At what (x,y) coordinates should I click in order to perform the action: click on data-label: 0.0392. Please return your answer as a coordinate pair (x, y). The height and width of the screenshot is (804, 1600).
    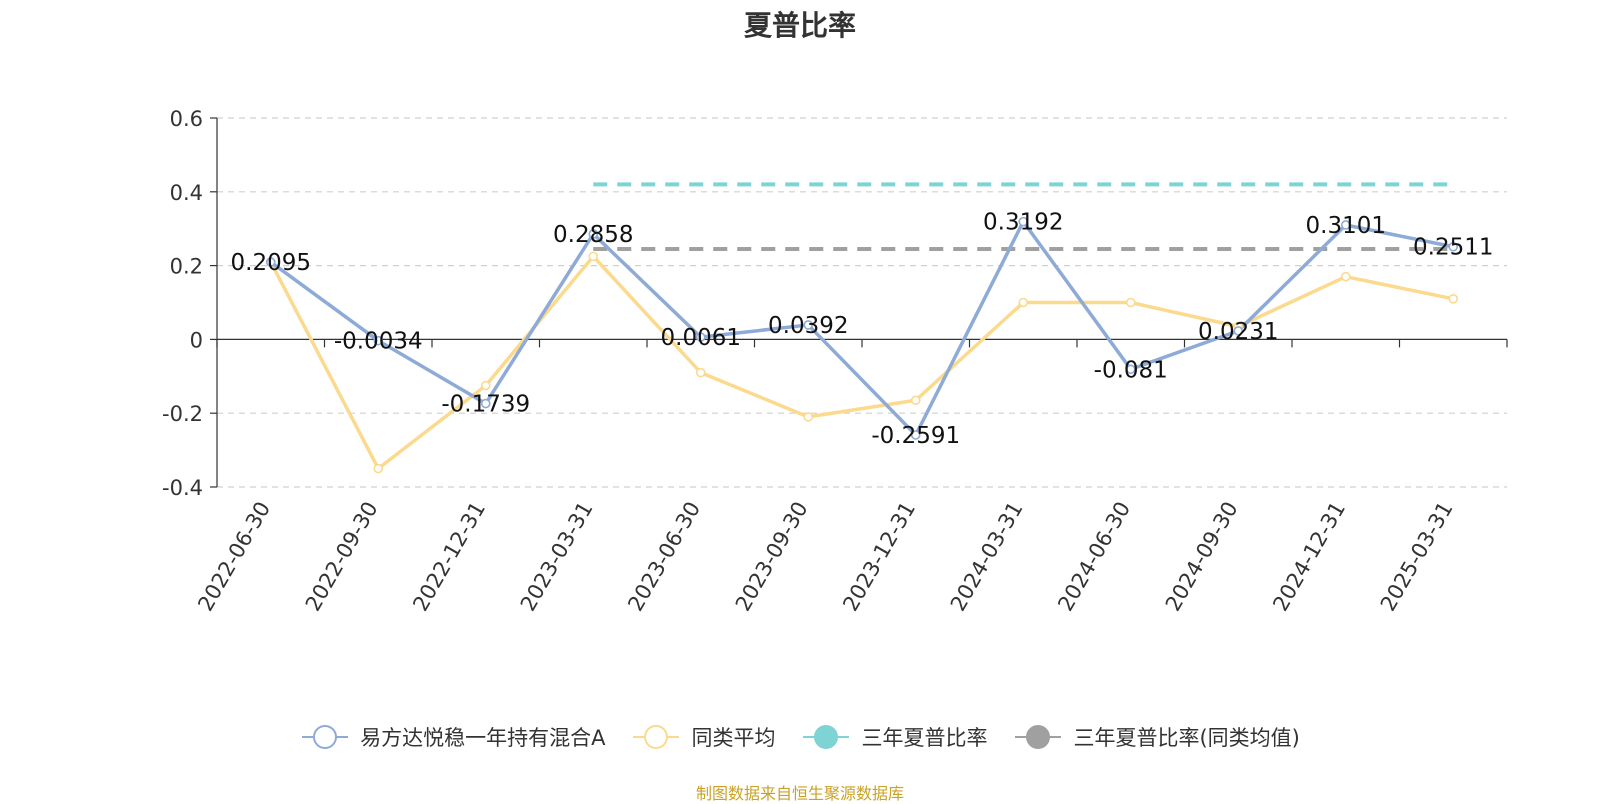
    Looking at the image, I should click on (808, 326).